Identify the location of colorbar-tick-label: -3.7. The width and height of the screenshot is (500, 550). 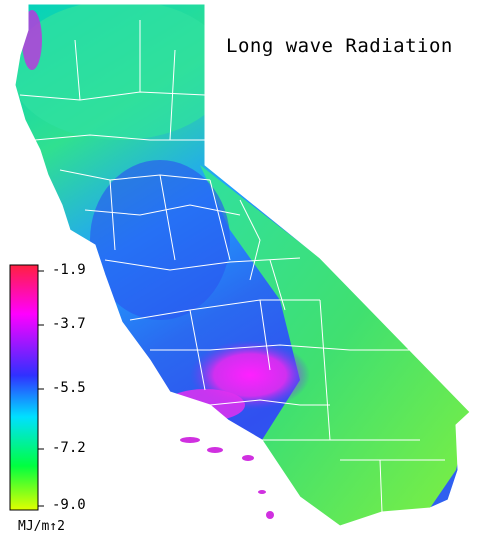
(69, 324).